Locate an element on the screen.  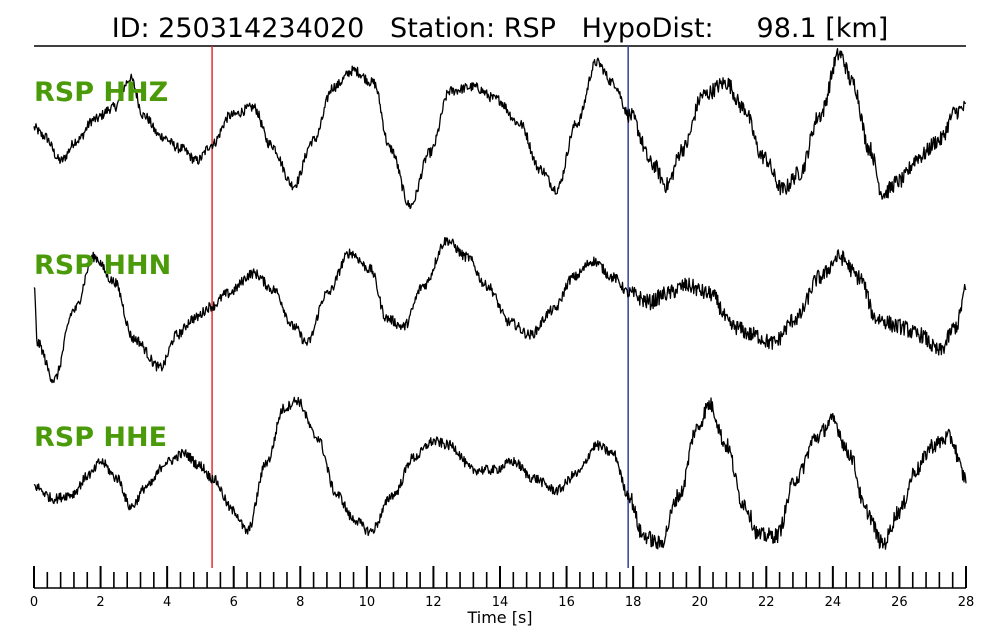
tick-label: 22 is located at coordinates (766, 602).